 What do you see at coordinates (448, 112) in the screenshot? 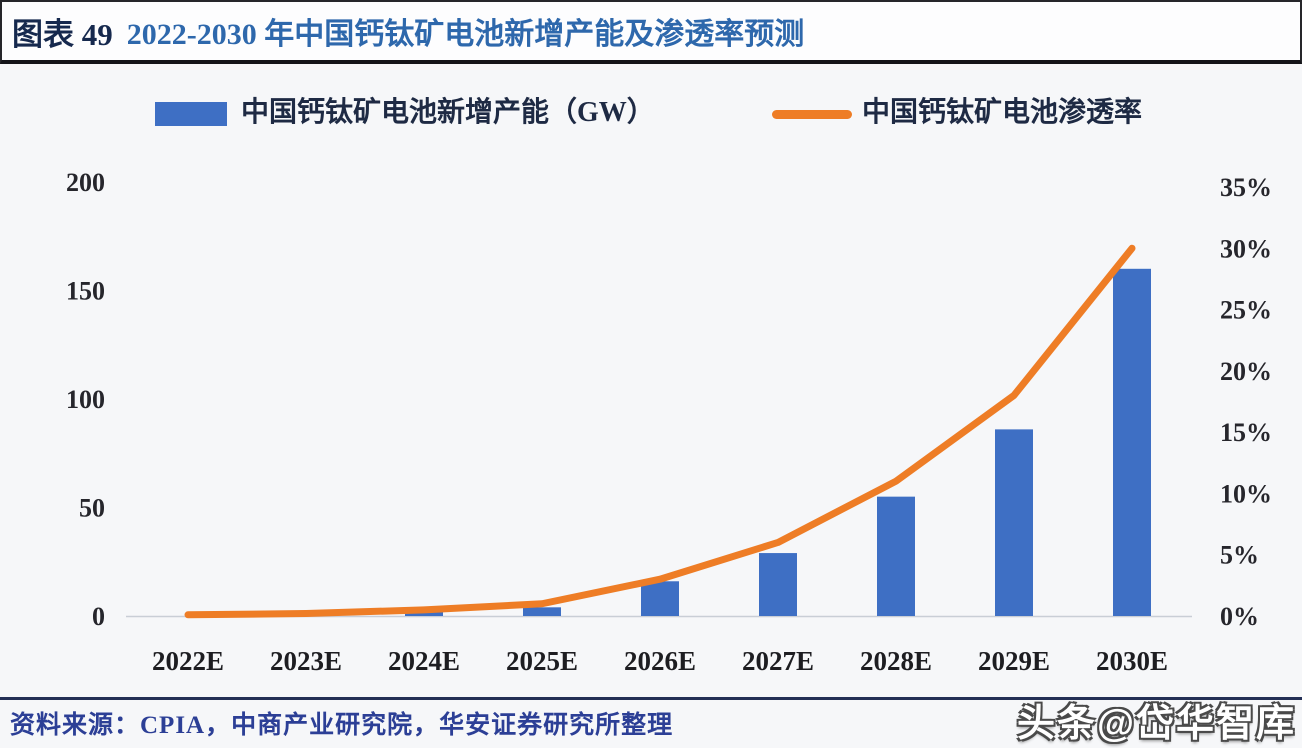
I see `legend-capacity-label: 中国钙钛矿电池新增产能（GW）` at bounding box center [448, 112].